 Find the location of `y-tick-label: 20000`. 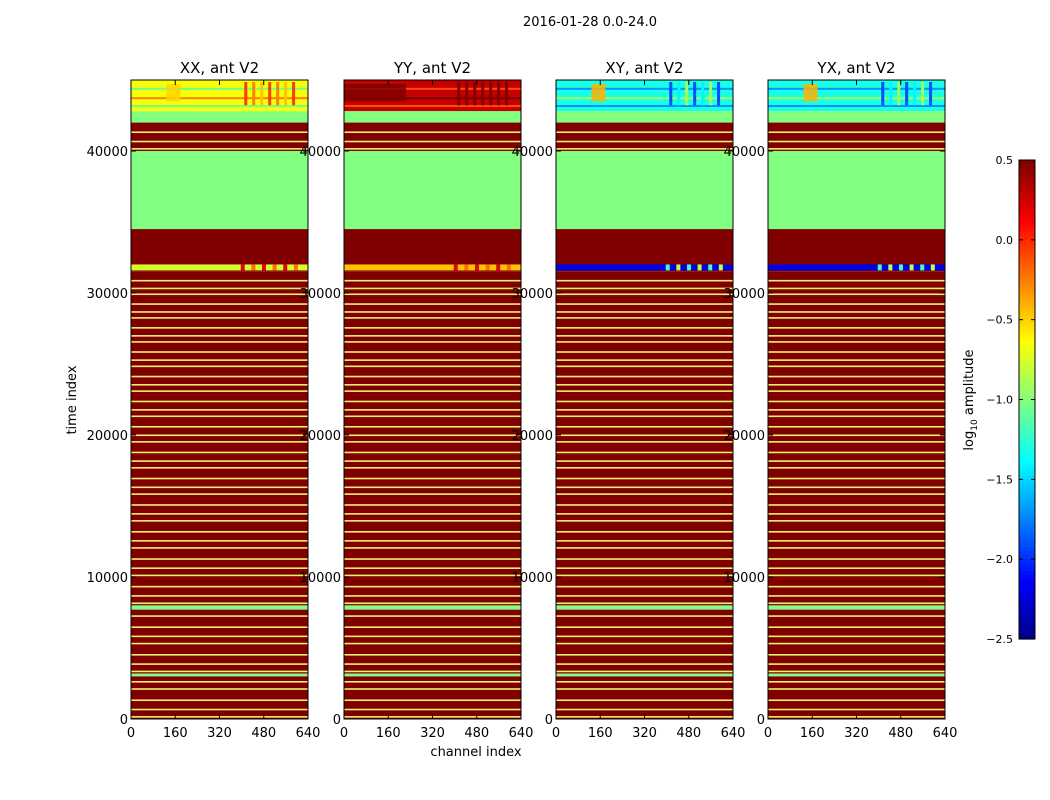

y-tick-label: 20000 is located at coordinates (744, 436).